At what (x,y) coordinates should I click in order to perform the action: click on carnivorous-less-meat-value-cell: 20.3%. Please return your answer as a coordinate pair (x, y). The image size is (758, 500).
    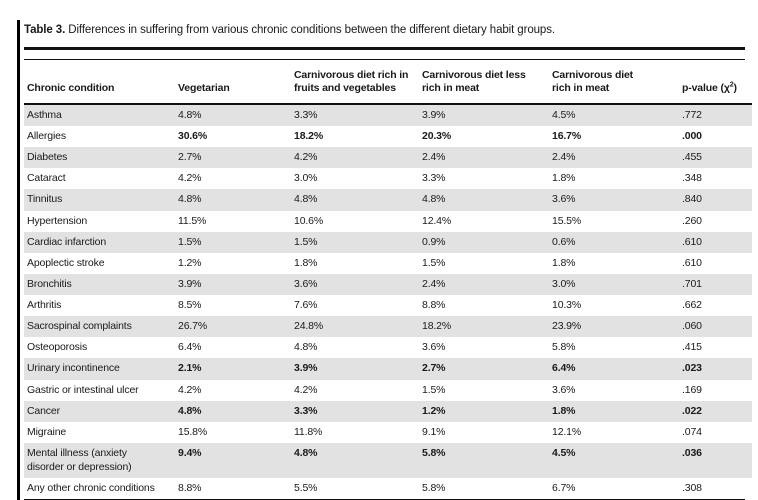
    Looking at the image, I should click on (437, 135).